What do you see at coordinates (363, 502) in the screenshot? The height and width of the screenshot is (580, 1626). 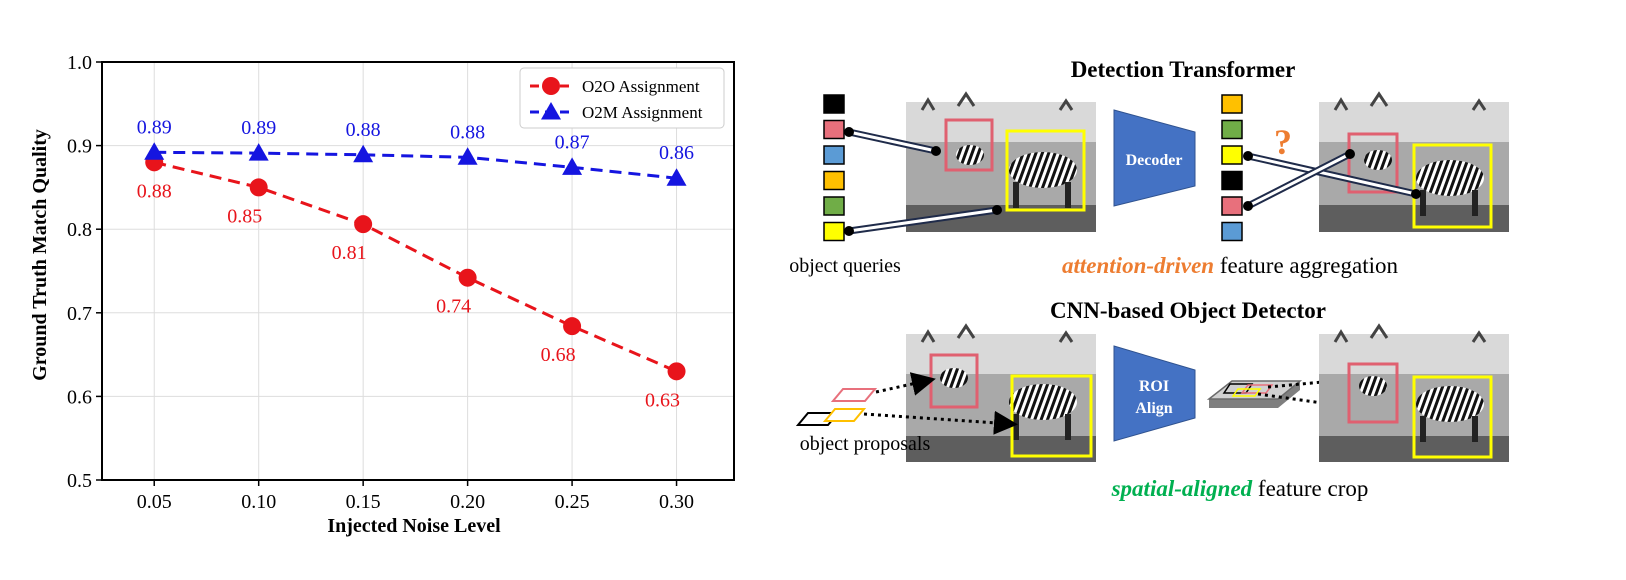 I see `x-tick-label: 0.15` at bounding box center [363, 502].